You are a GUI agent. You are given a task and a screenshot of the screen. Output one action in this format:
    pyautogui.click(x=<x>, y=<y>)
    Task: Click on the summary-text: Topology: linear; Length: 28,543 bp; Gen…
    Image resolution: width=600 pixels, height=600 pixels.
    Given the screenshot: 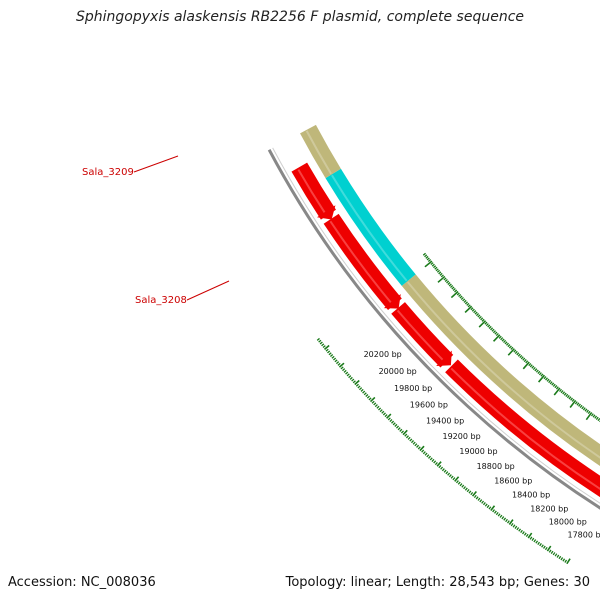 What is the action you would take?
    pyautogui.click(x=438, y=582)
    